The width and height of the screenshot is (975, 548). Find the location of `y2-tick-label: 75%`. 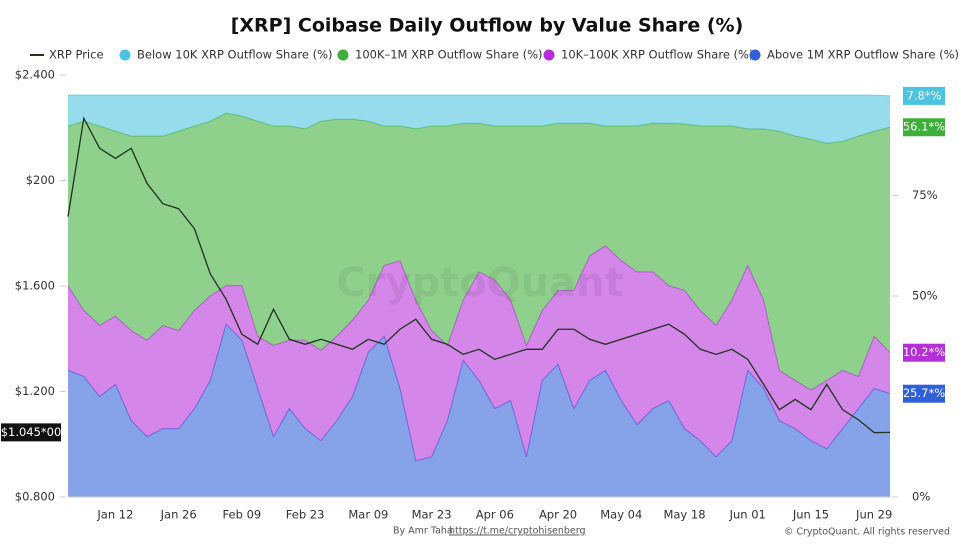

y2-tick-label: 75% is located at coordinates (925, 195).